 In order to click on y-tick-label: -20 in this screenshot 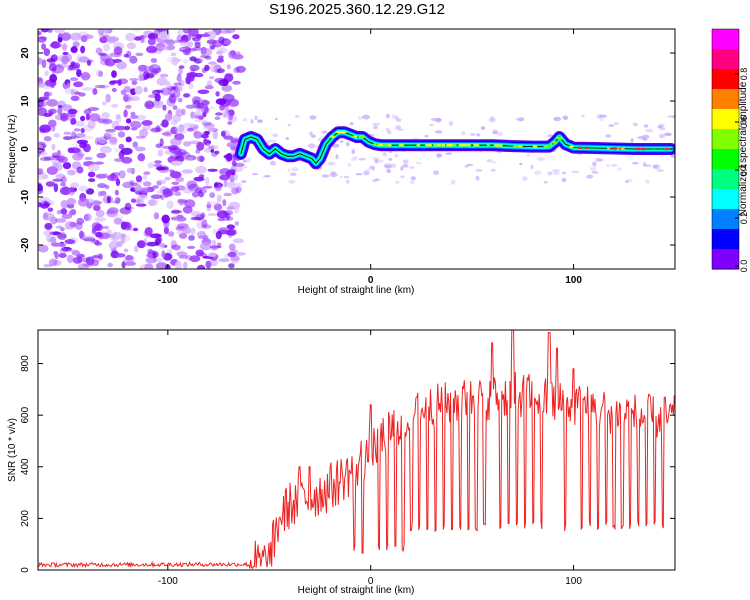, I will do `click(25, 244)`.